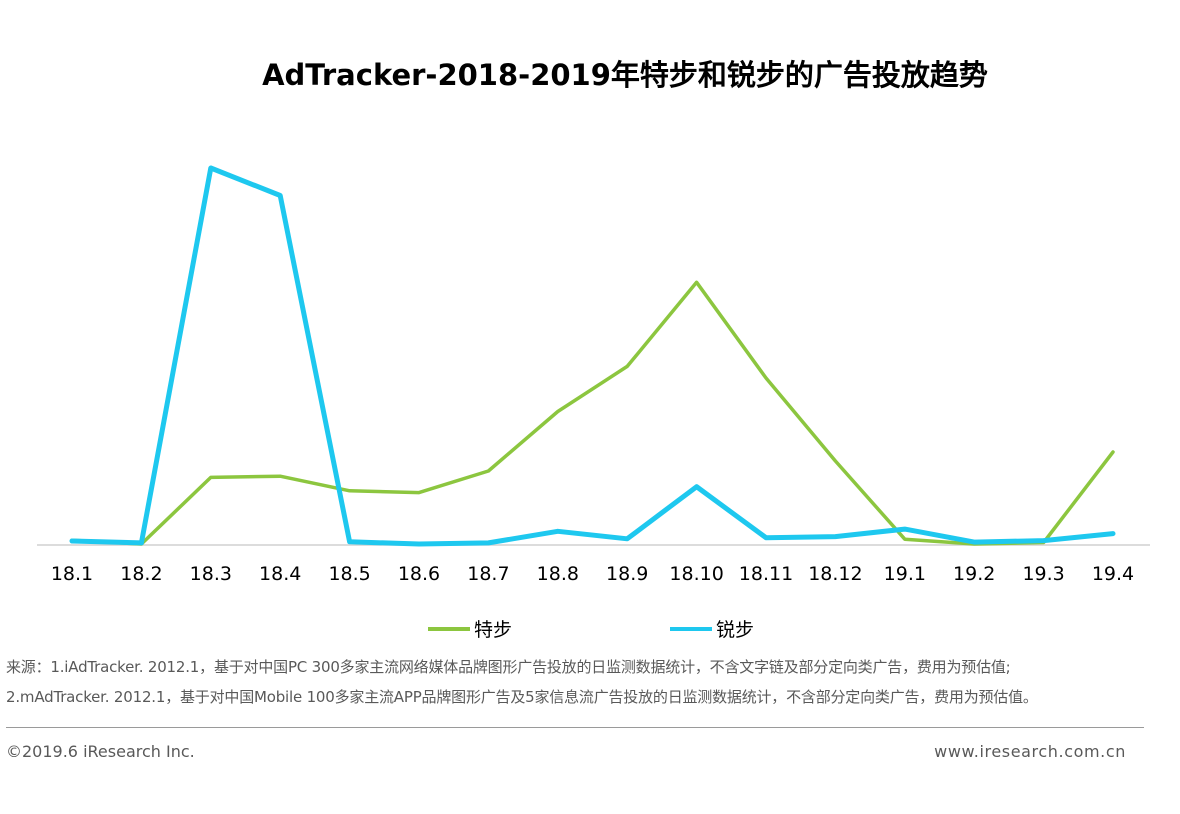  Describe the element at coordinates (470, 630) in the screenshot. I see `legend-item-tebu: 特步` at that location.